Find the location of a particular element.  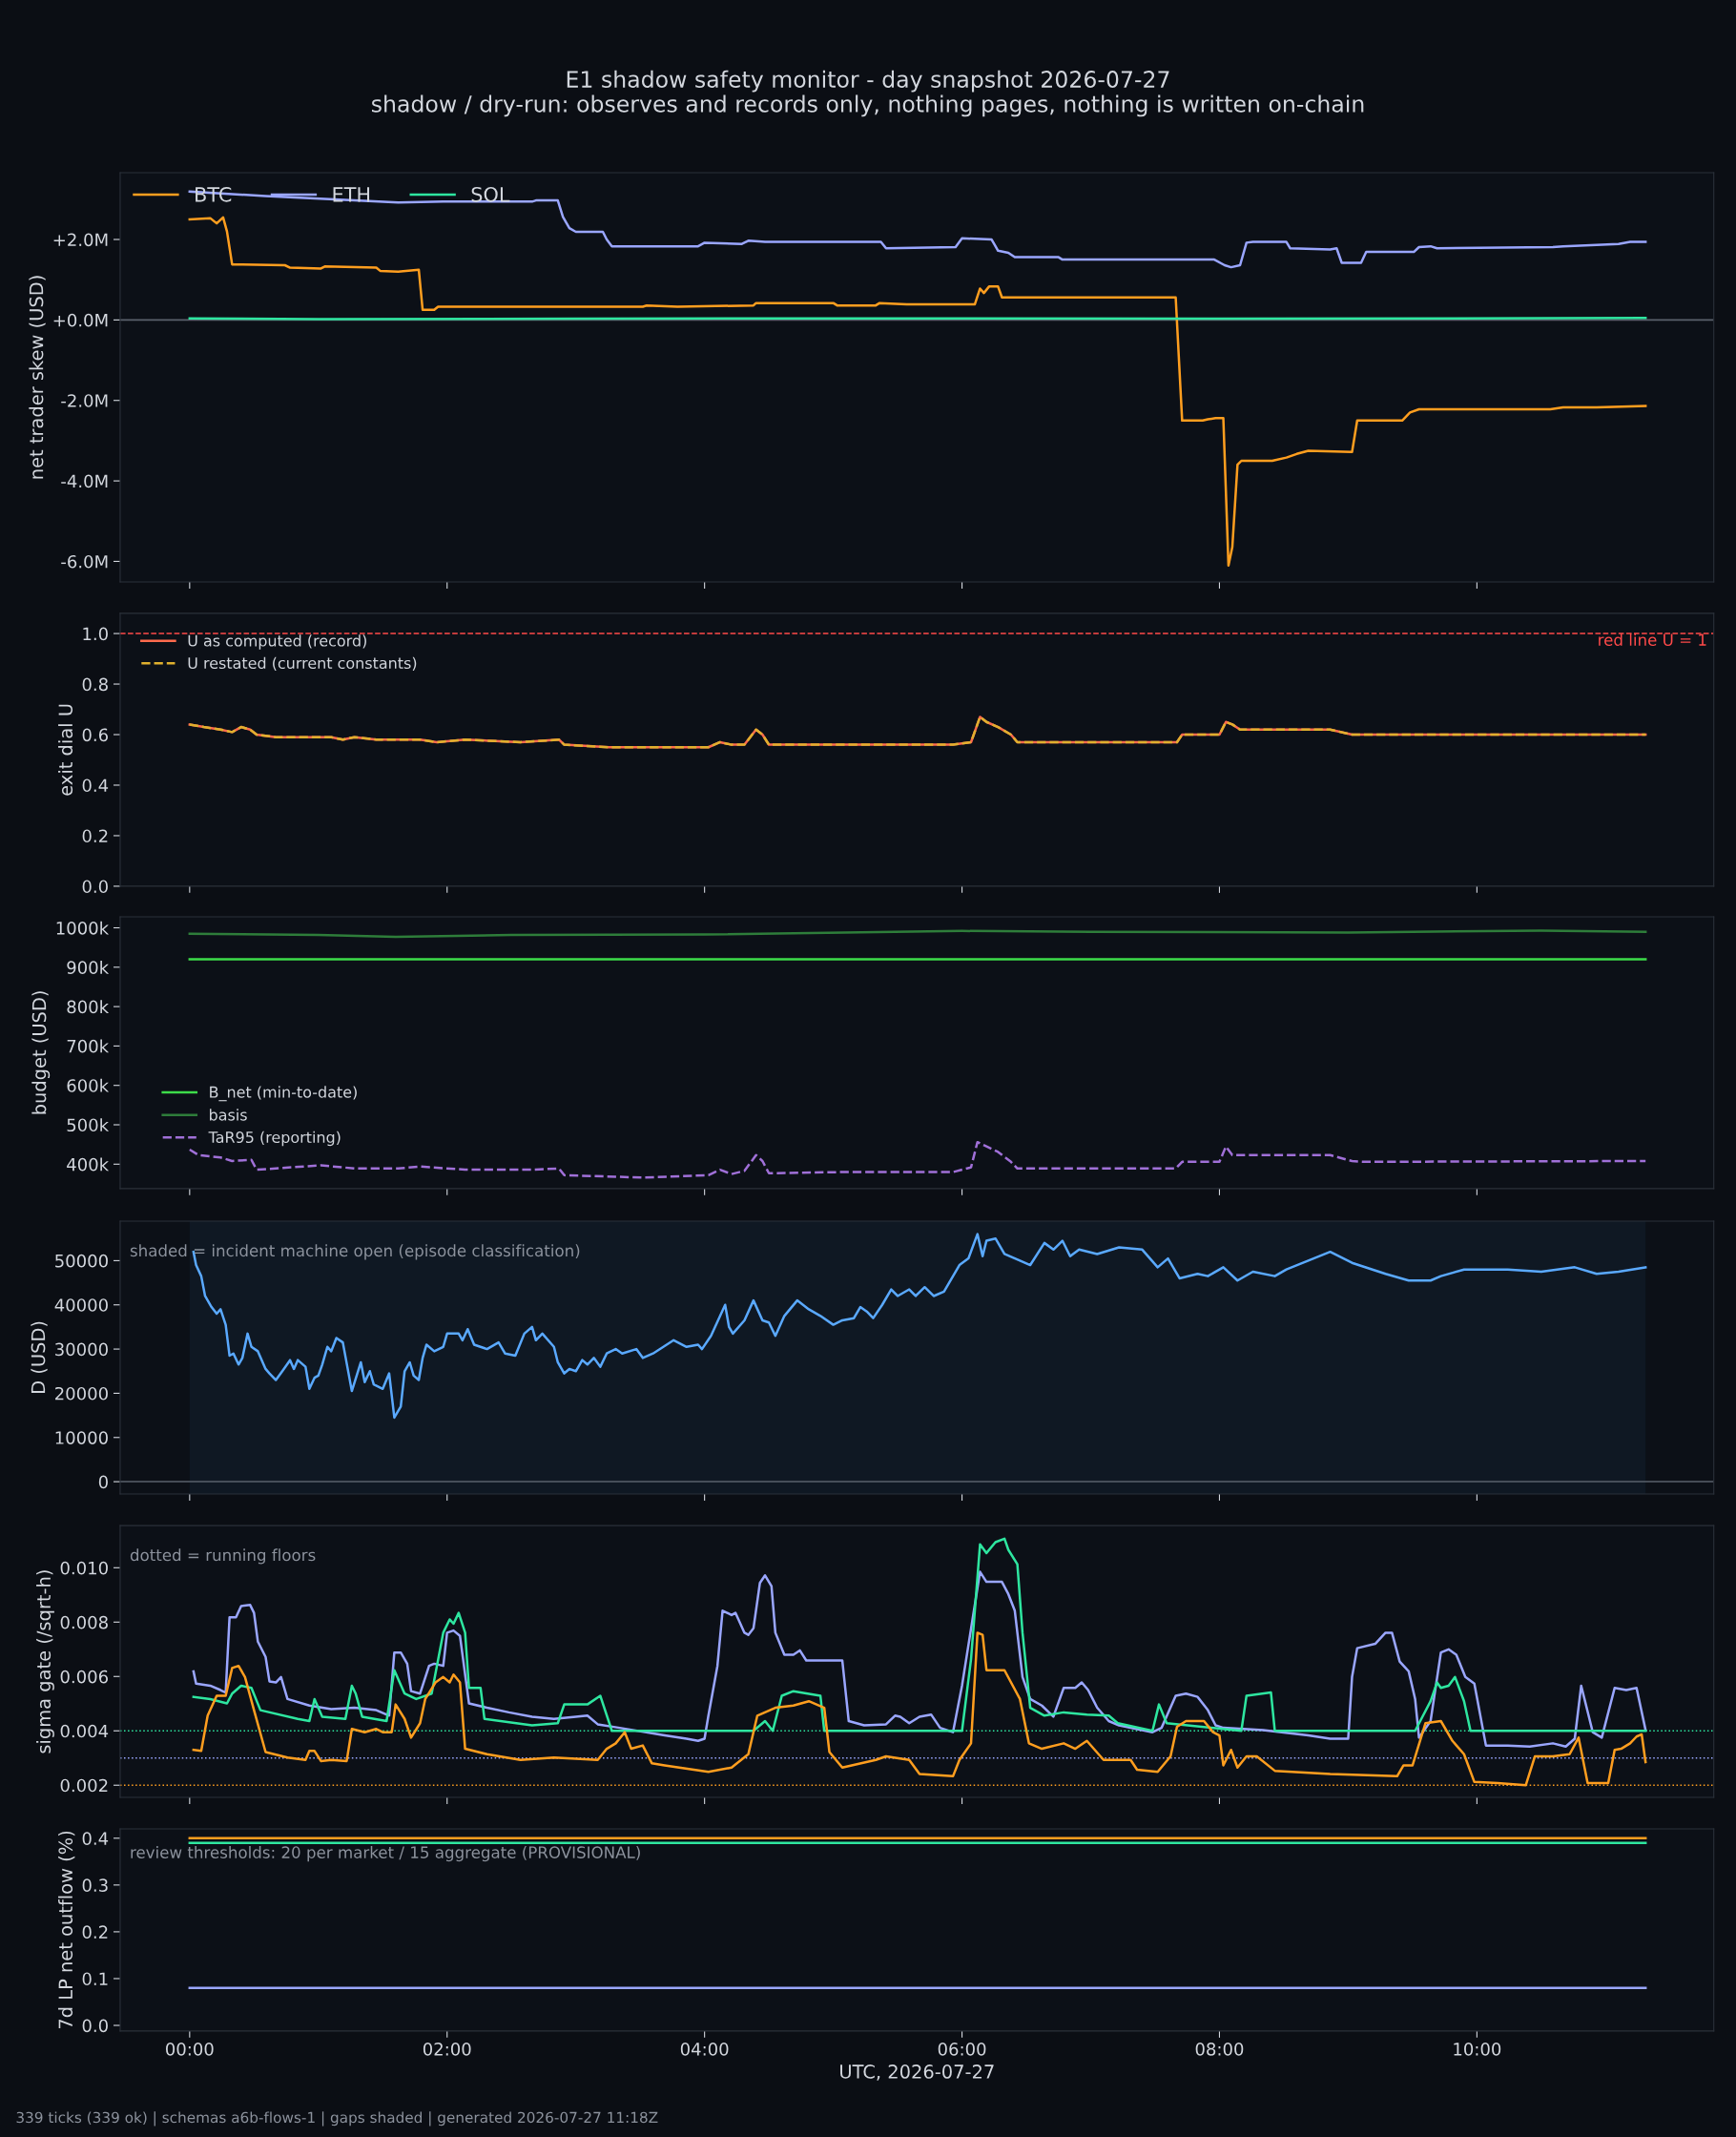

y-tick-label: 30000 is located at coordinates (81, 1349).